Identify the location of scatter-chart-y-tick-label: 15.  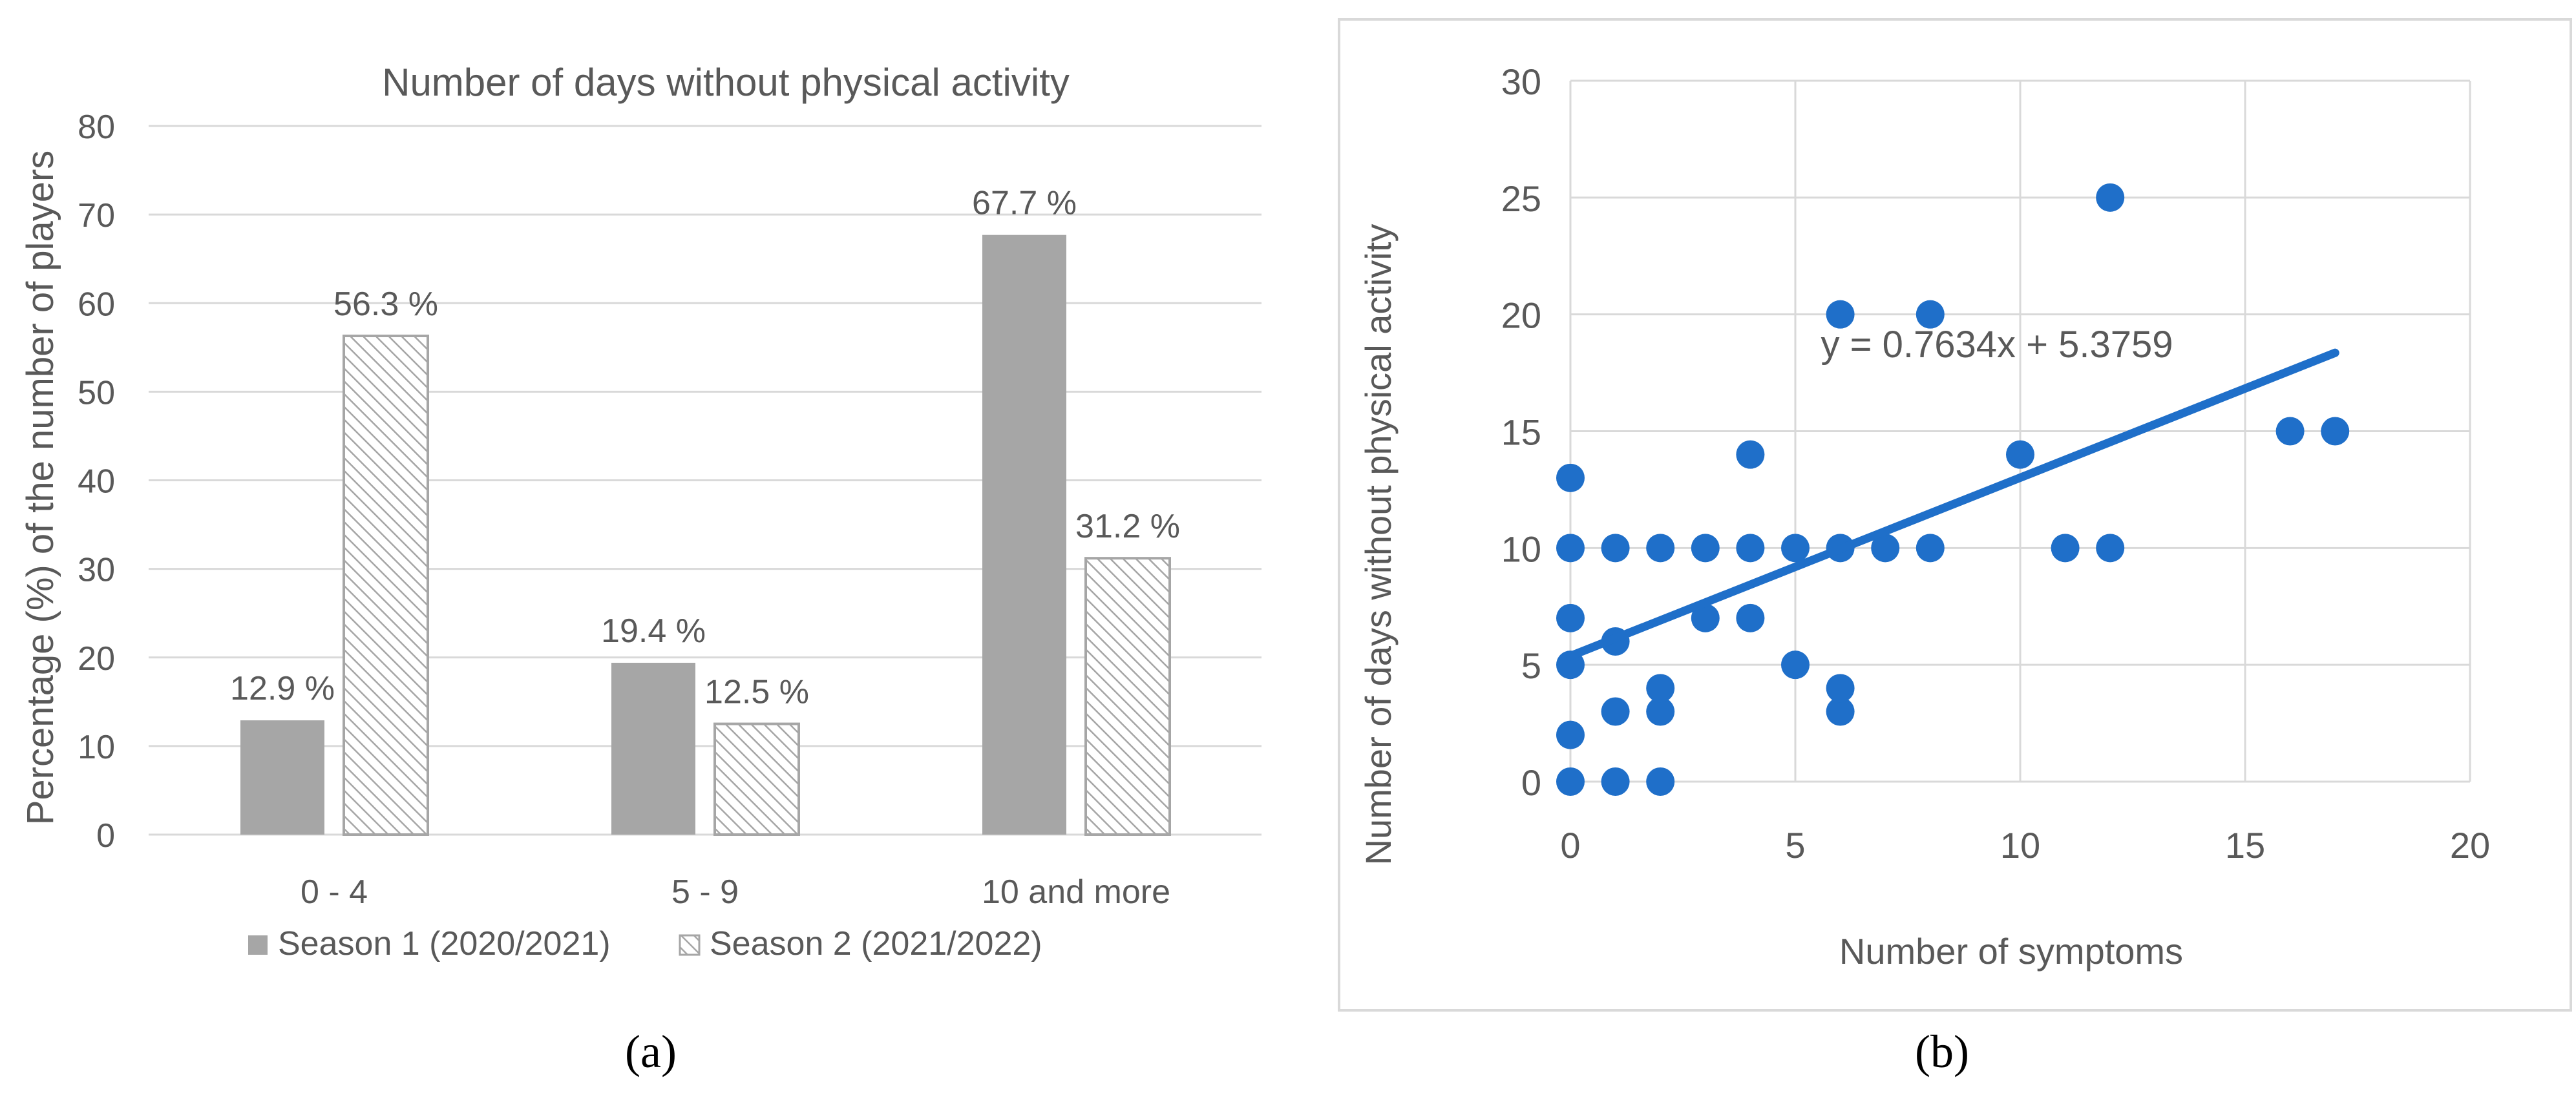
(1521, 432).